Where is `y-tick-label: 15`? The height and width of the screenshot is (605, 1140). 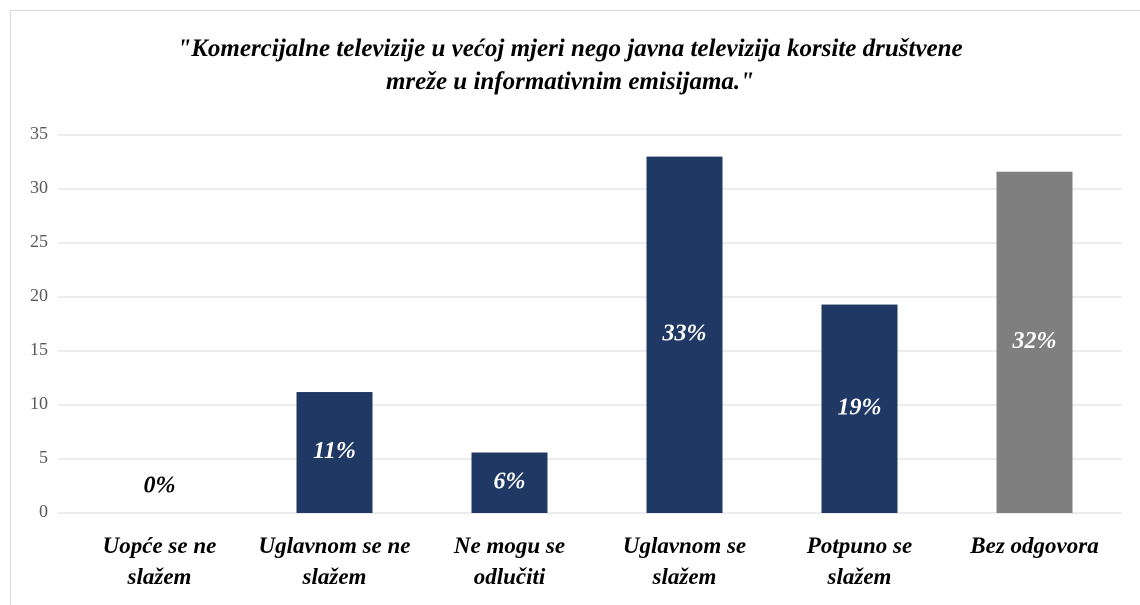 y-tick-label: 15 is located at coordinates (39, 349).